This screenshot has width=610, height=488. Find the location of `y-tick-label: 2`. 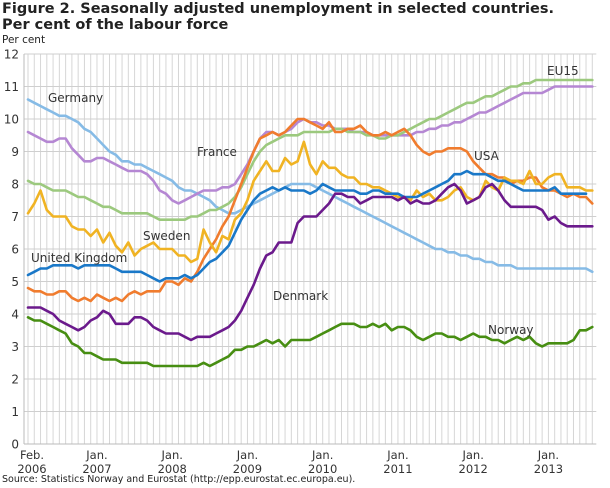

y-tick-label: 2 is located at coordinates (15, 380).